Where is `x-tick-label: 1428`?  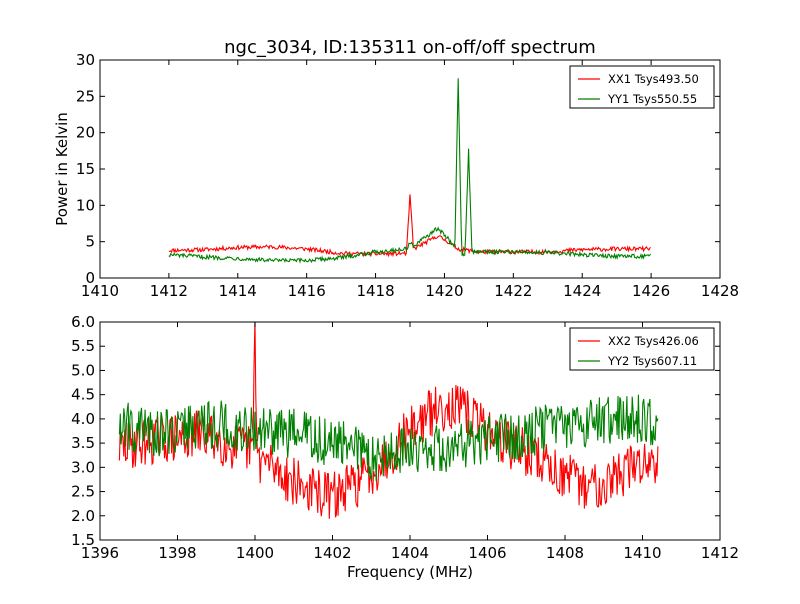 x-tick-label: 1428 is located at coordinates (720, 291).